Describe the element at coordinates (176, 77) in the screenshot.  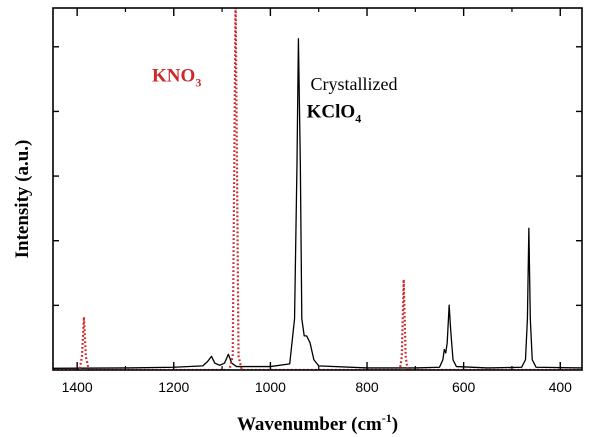
I see `annotation-kno: KNO3` at that location.